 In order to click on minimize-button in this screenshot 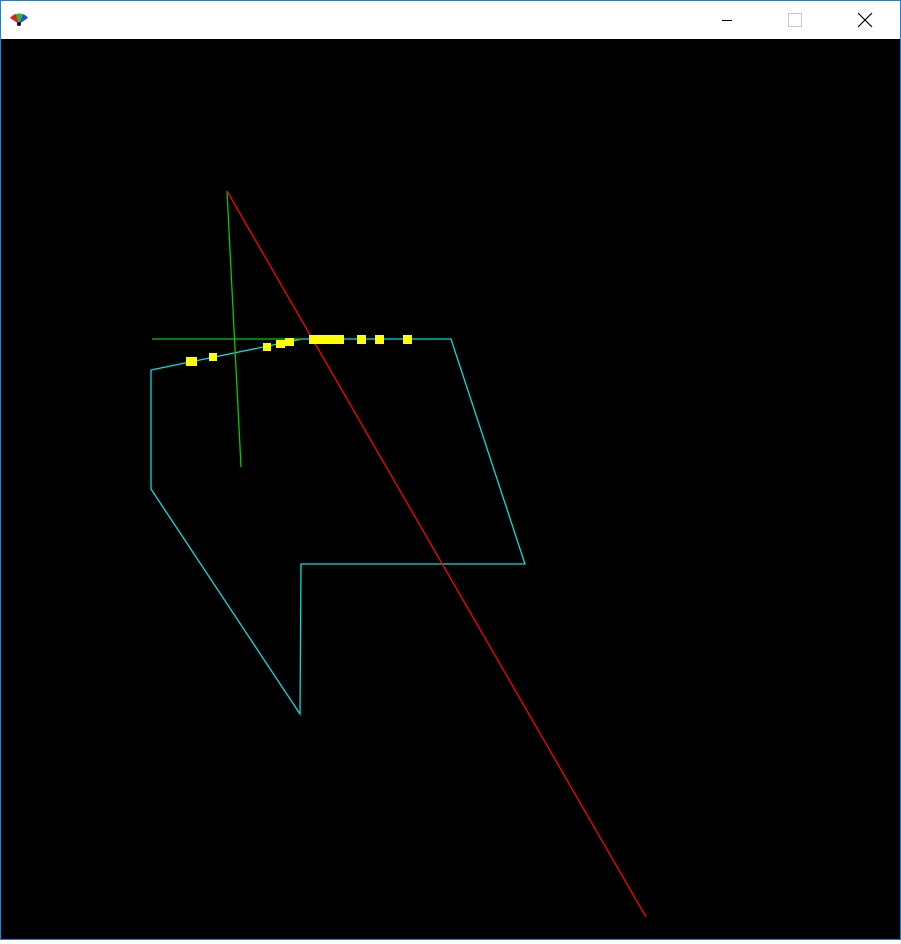, I will do `click(727, 20)`.